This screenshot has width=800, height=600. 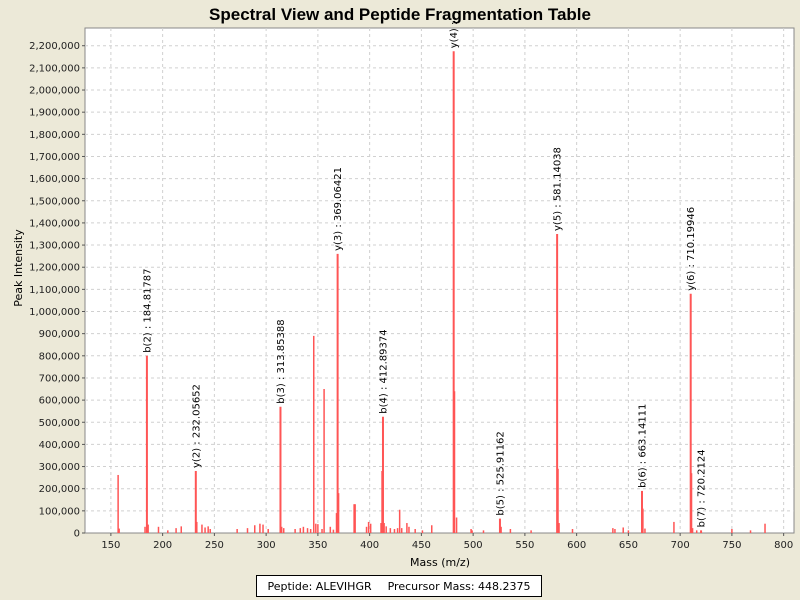 I want to click on peak-annotation: b(7) : 720.2124, so click(x=702, y=488).